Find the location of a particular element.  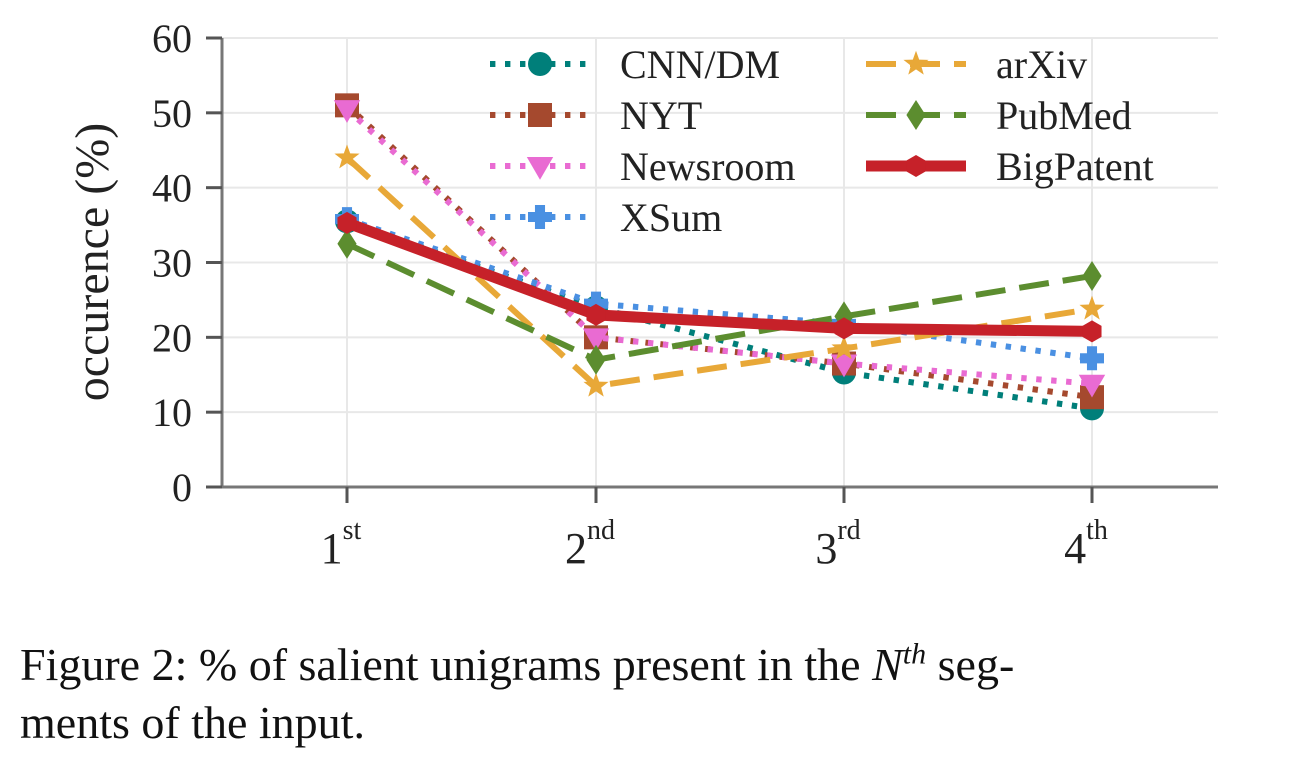

y-tick-label: 30 is located at coordinates (172, 263).